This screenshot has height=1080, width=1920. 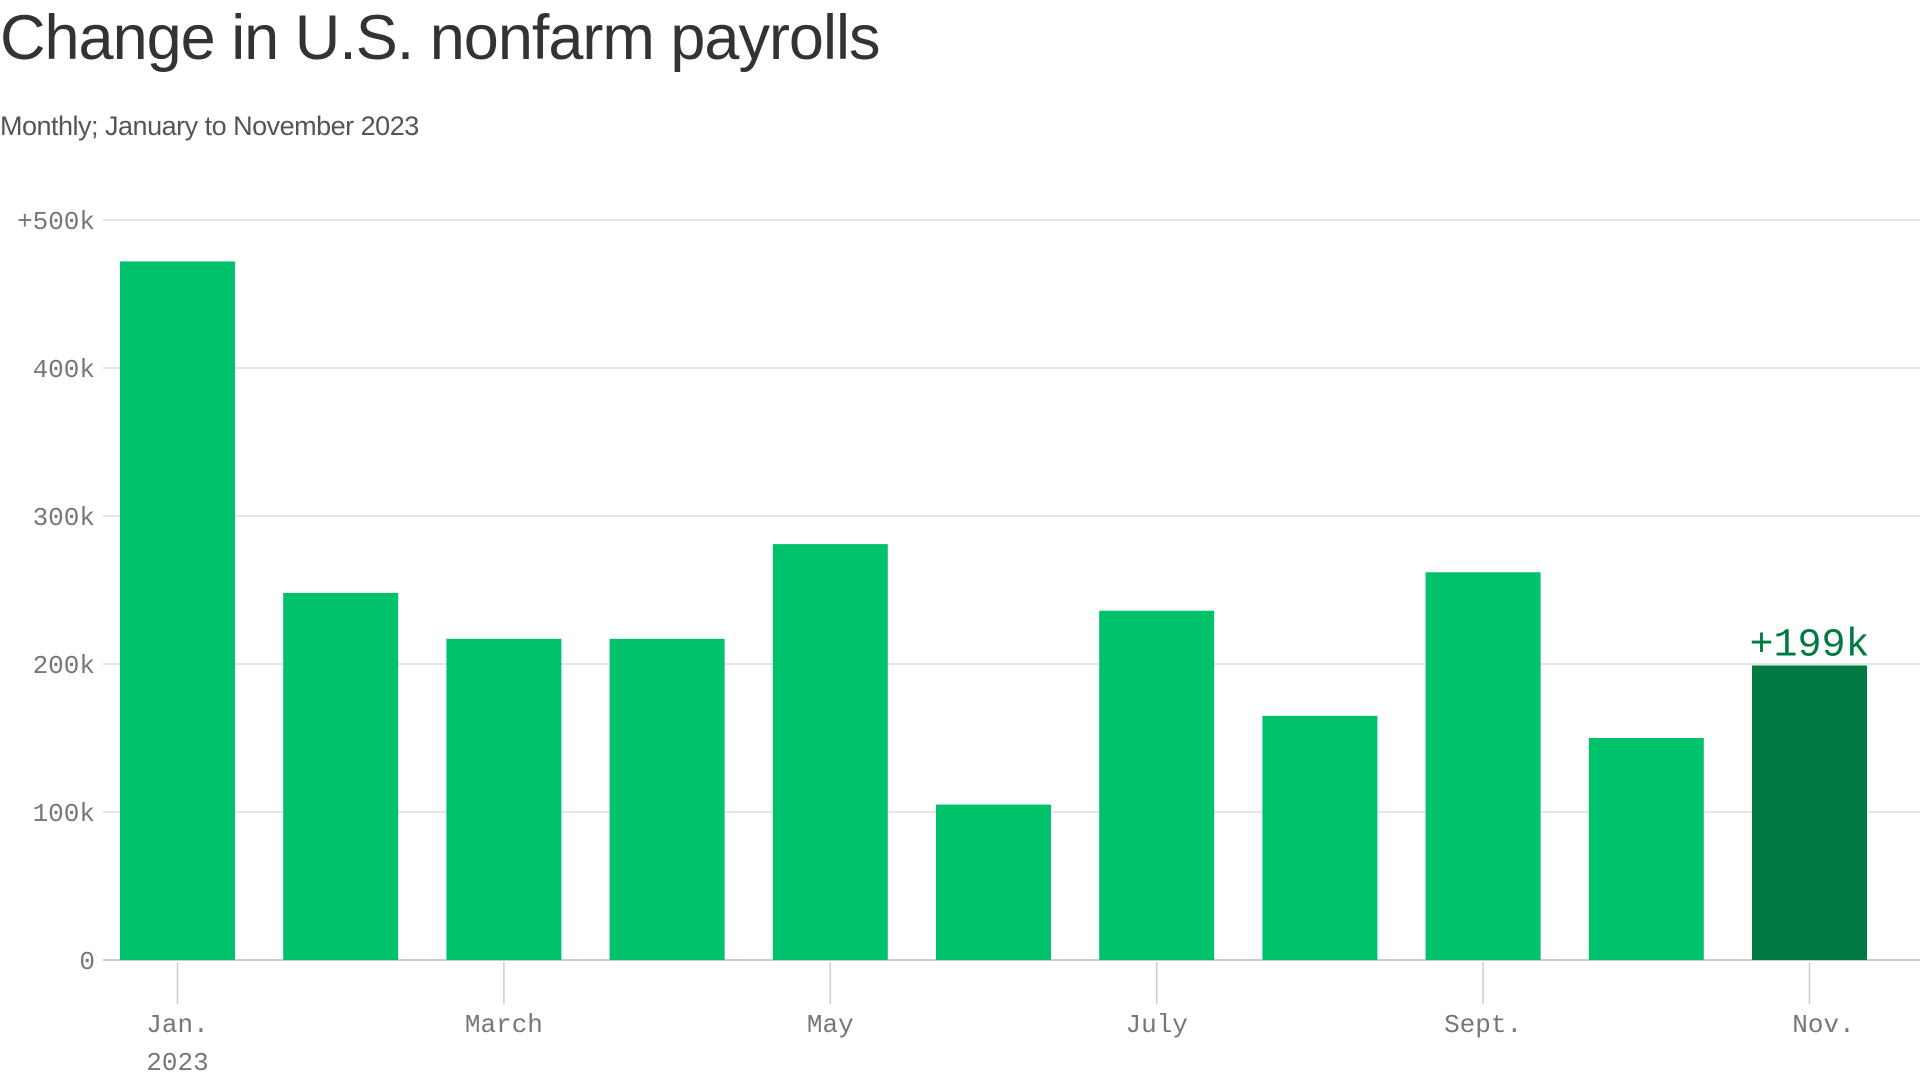 What do you see at coordinates (440, 38) in the screenshot?
I see `chart-title: Change in U.S. nonfarm payrolls` at bounding box center [440, 38].